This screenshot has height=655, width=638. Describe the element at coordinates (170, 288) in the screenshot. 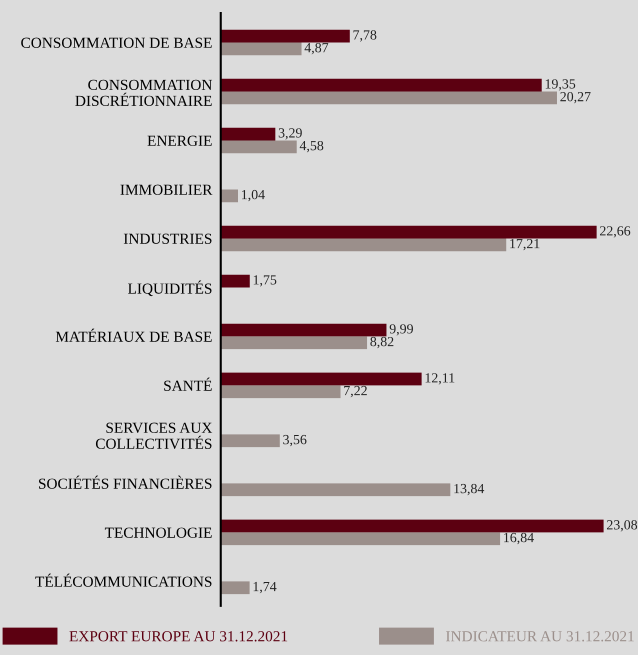

I see `y-tick-label: LIQUIDITÉS` at that location.